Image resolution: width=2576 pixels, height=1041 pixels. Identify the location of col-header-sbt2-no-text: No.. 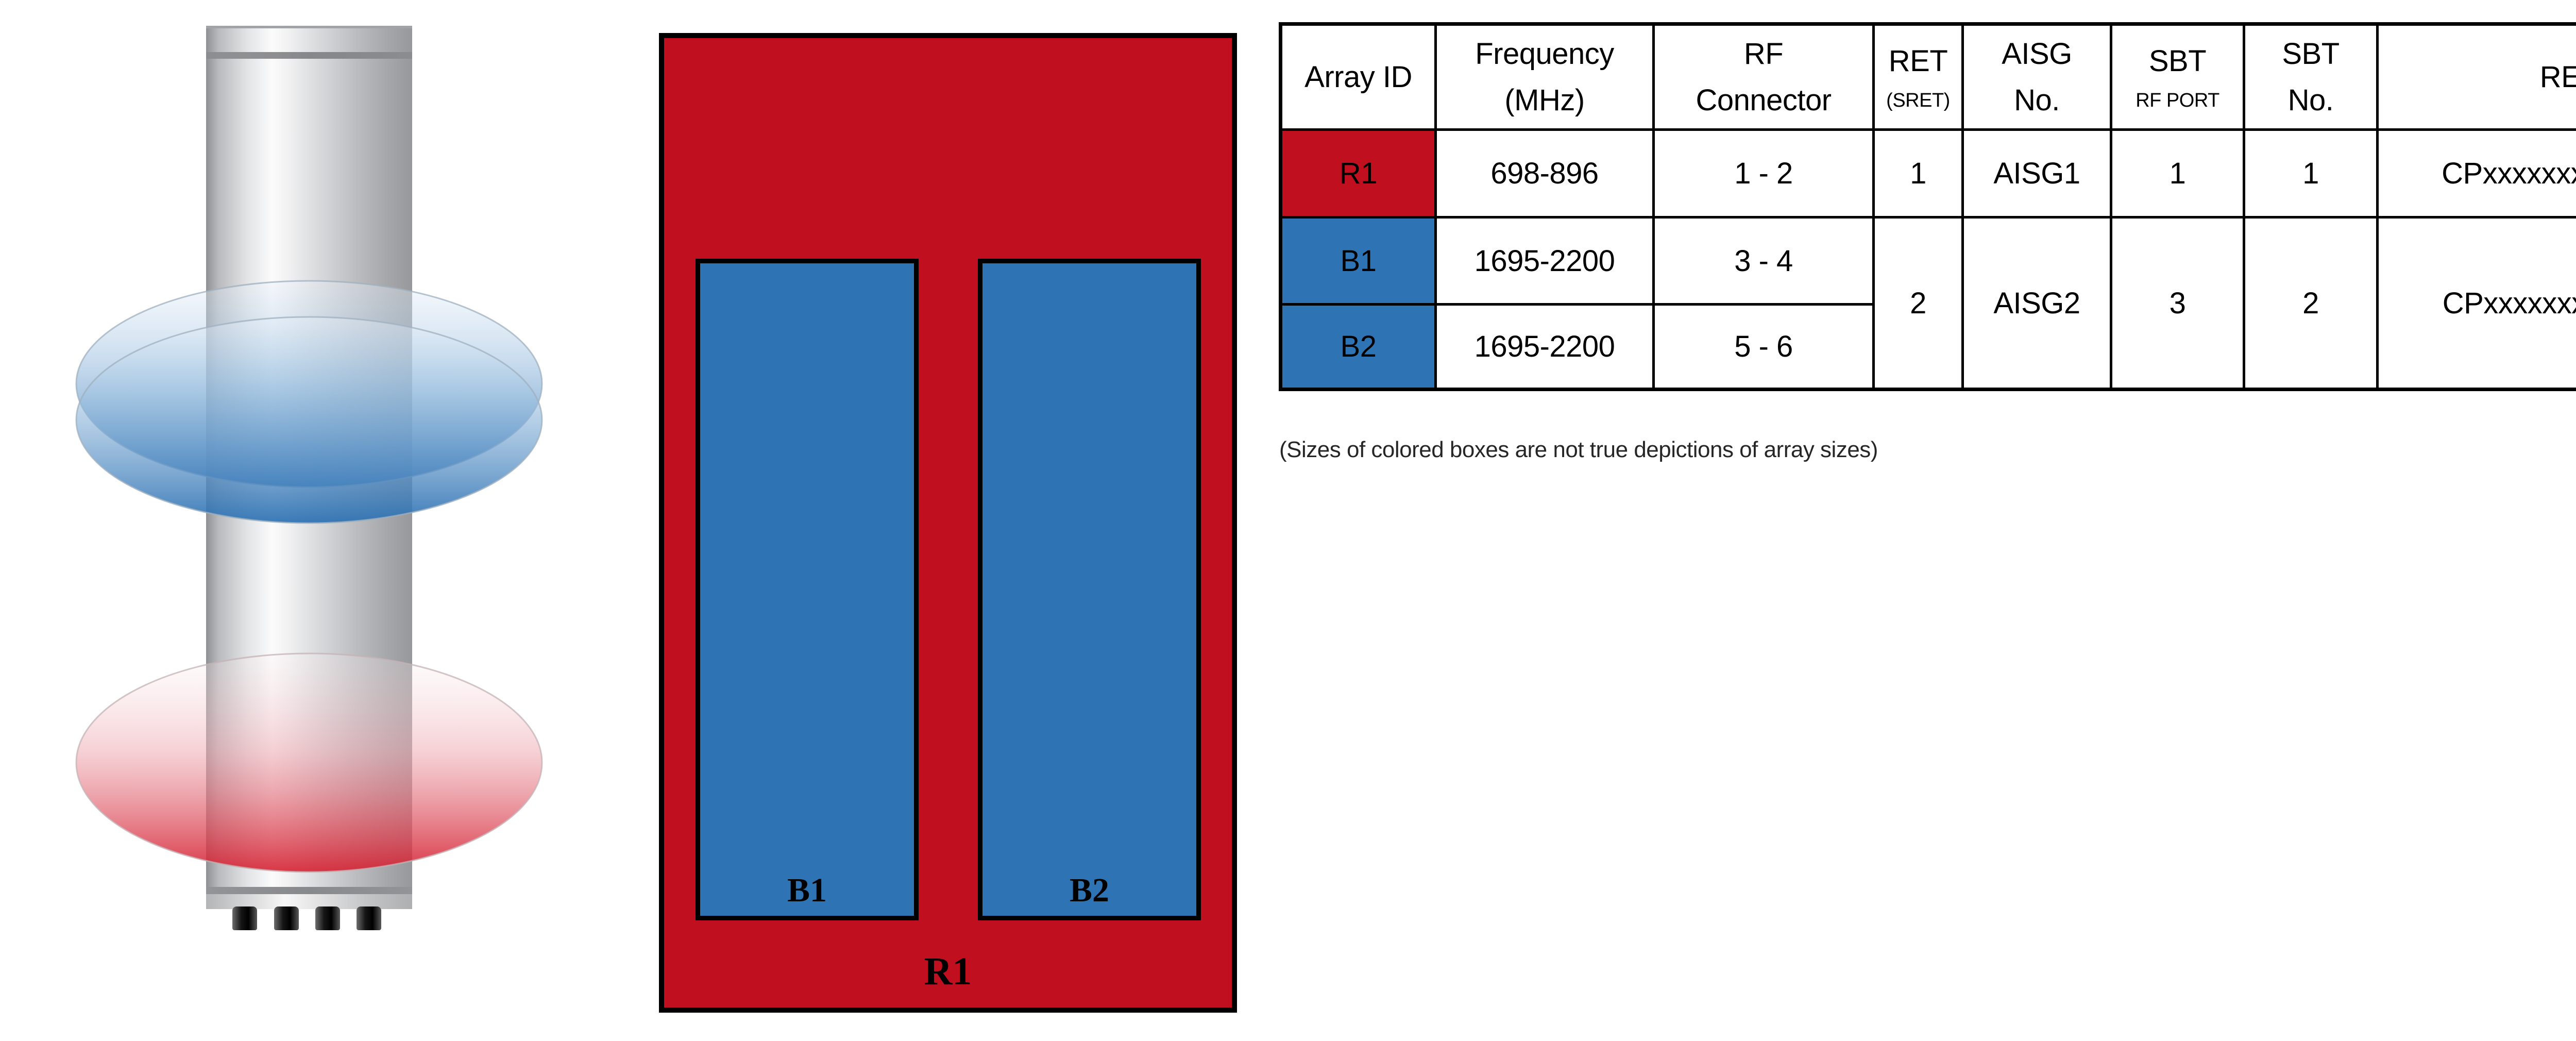
(2310, 100).